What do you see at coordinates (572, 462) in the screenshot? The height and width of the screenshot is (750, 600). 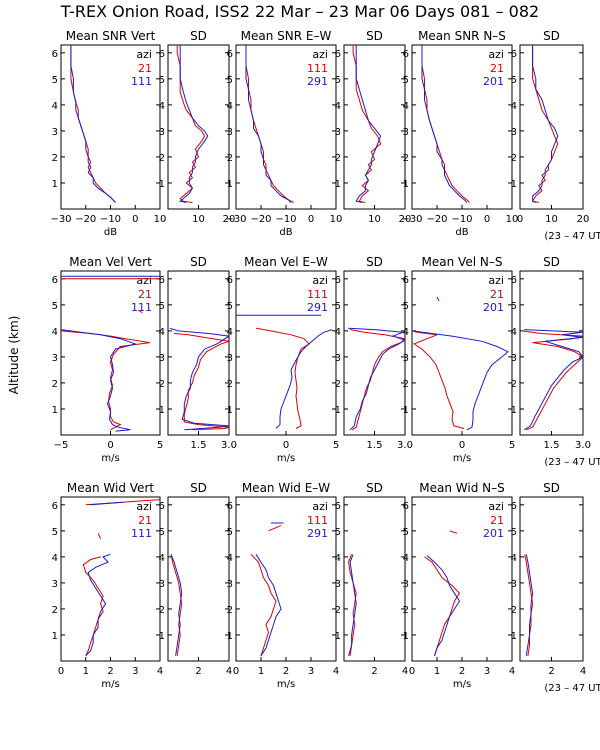 I see `time-range-note: (23 – 47 UT)` at bounding box center [572, 462].